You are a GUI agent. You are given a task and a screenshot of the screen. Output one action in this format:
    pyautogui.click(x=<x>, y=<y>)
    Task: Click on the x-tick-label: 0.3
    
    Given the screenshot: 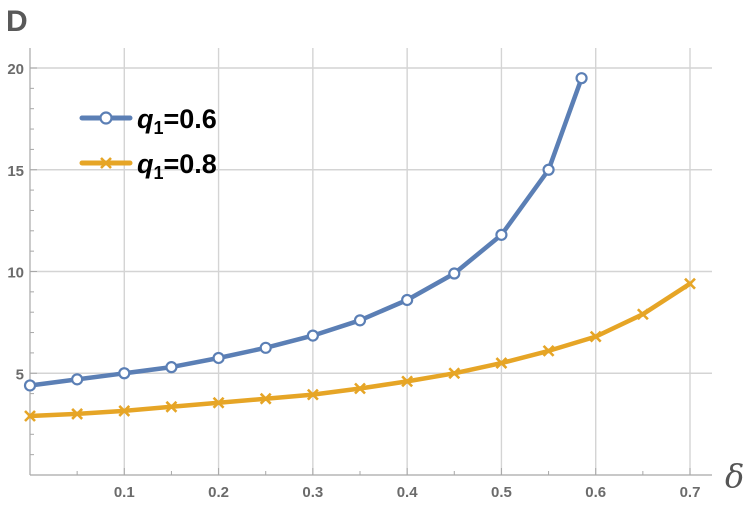 What is the action you would take?
    pyautogui.click(x=312, y=492)
    